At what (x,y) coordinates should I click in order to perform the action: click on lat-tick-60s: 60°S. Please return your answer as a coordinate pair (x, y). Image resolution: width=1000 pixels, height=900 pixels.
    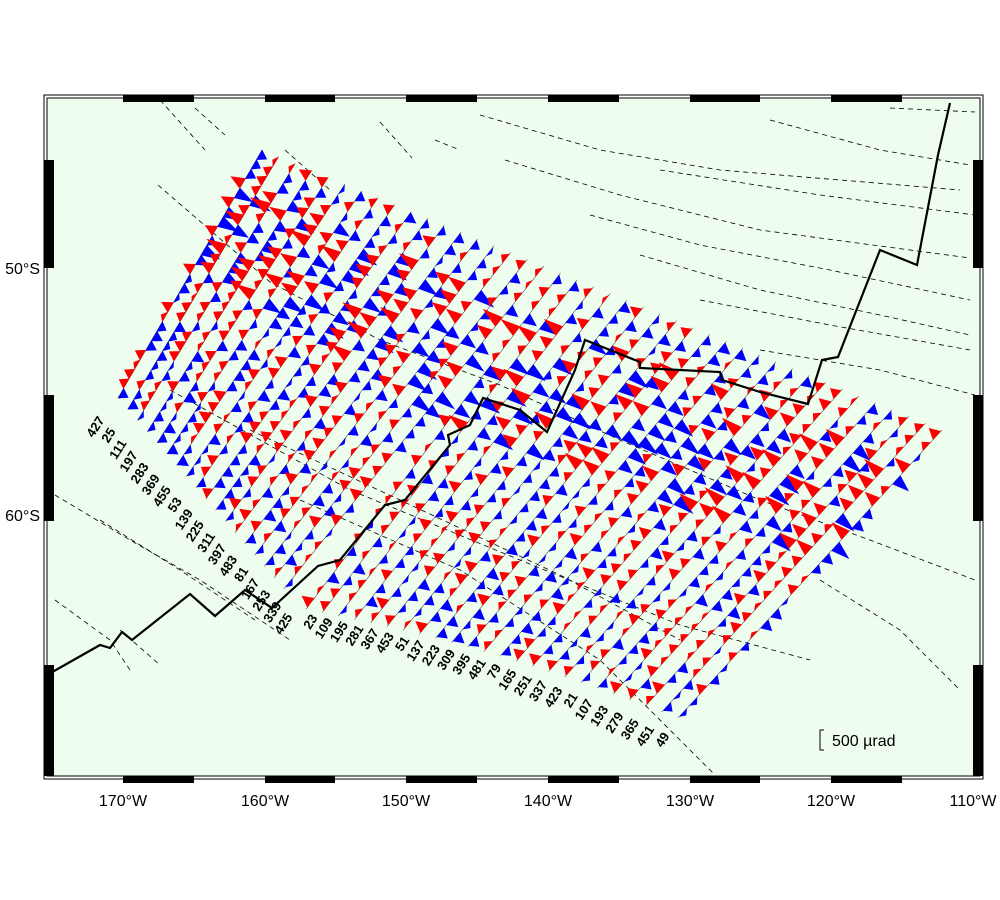
    Looking at the image, I should click on (22, 516).